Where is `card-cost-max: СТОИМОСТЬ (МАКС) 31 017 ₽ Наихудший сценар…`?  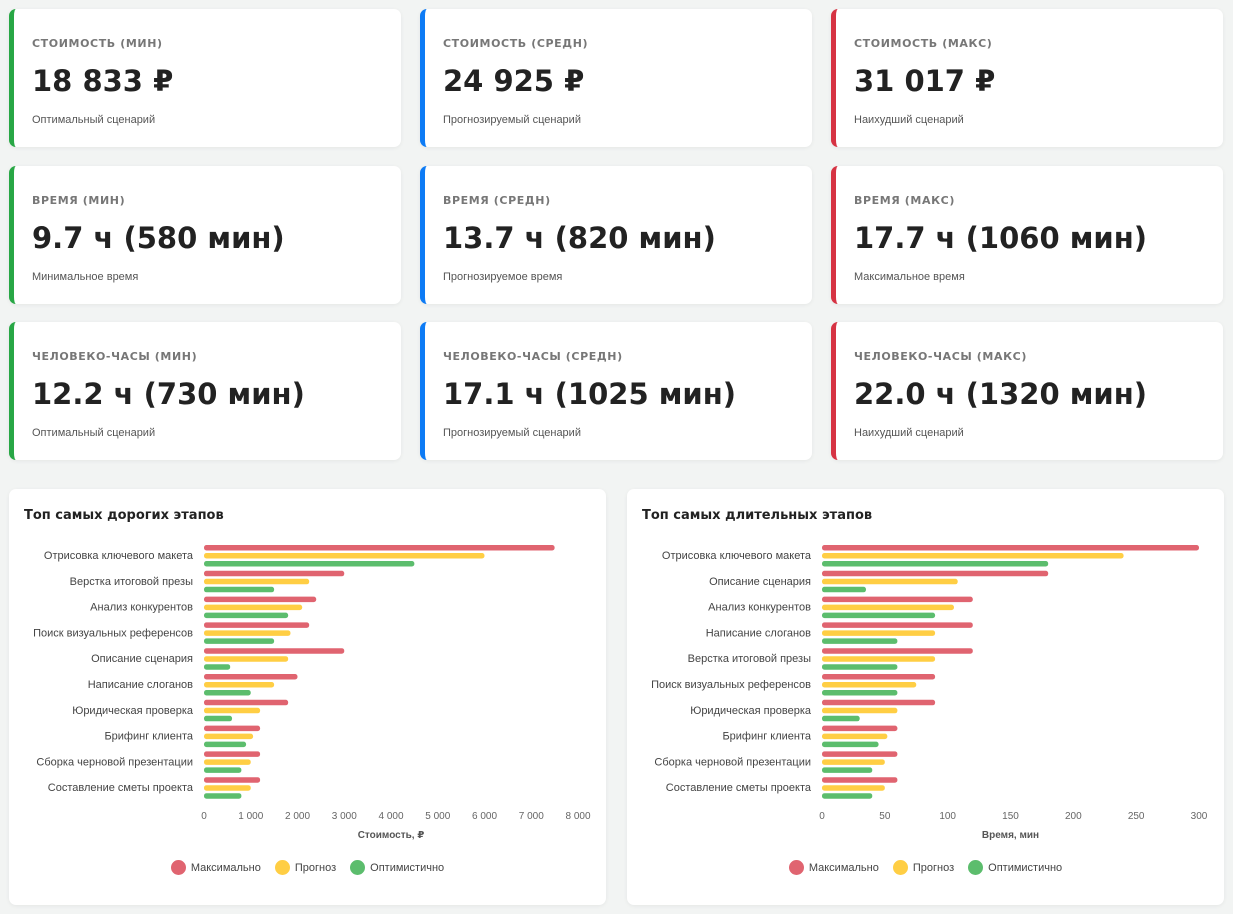 card-cost-max: СТОИМОСТЬ (МАКС) 31 017 ₽ Наихудший сценар… is located at coordinates (1027, 78).